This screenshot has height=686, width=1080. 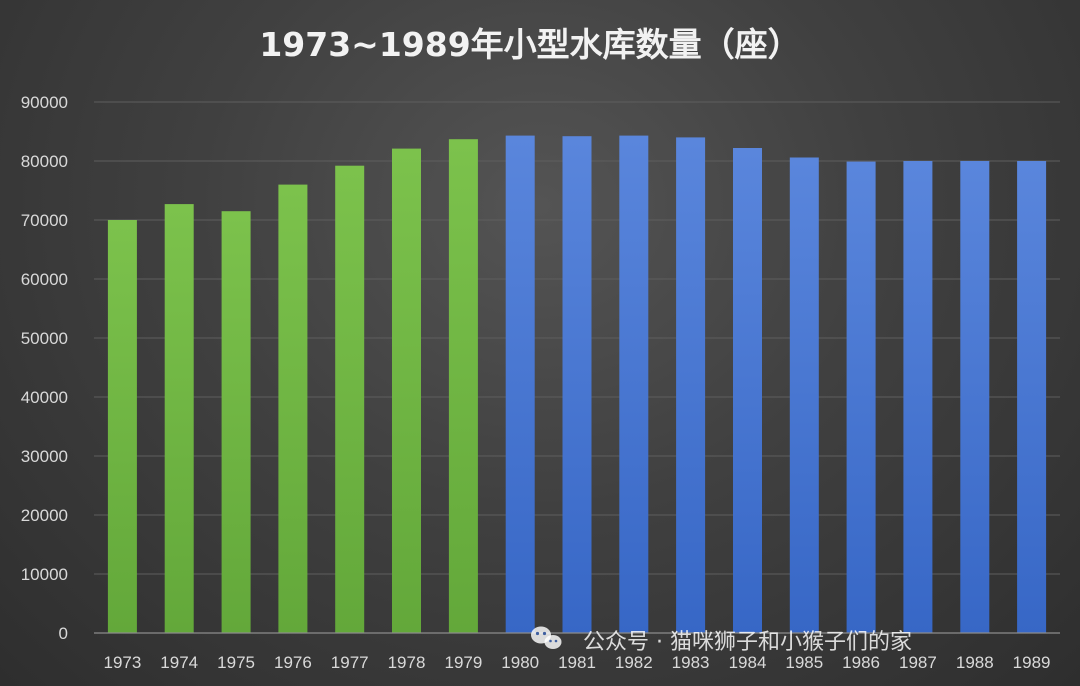 What do you see at coordinates (520, 384) in the screenshot?
I see `bar-1980` at bounding box center [520, 384].